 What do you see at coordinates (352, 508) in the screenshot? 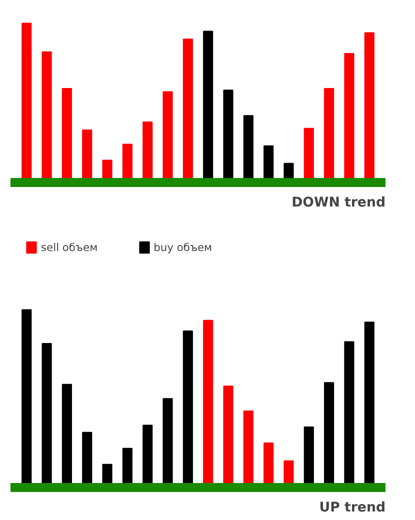
I see `text: UP trend` at bounding box center [352, 508].